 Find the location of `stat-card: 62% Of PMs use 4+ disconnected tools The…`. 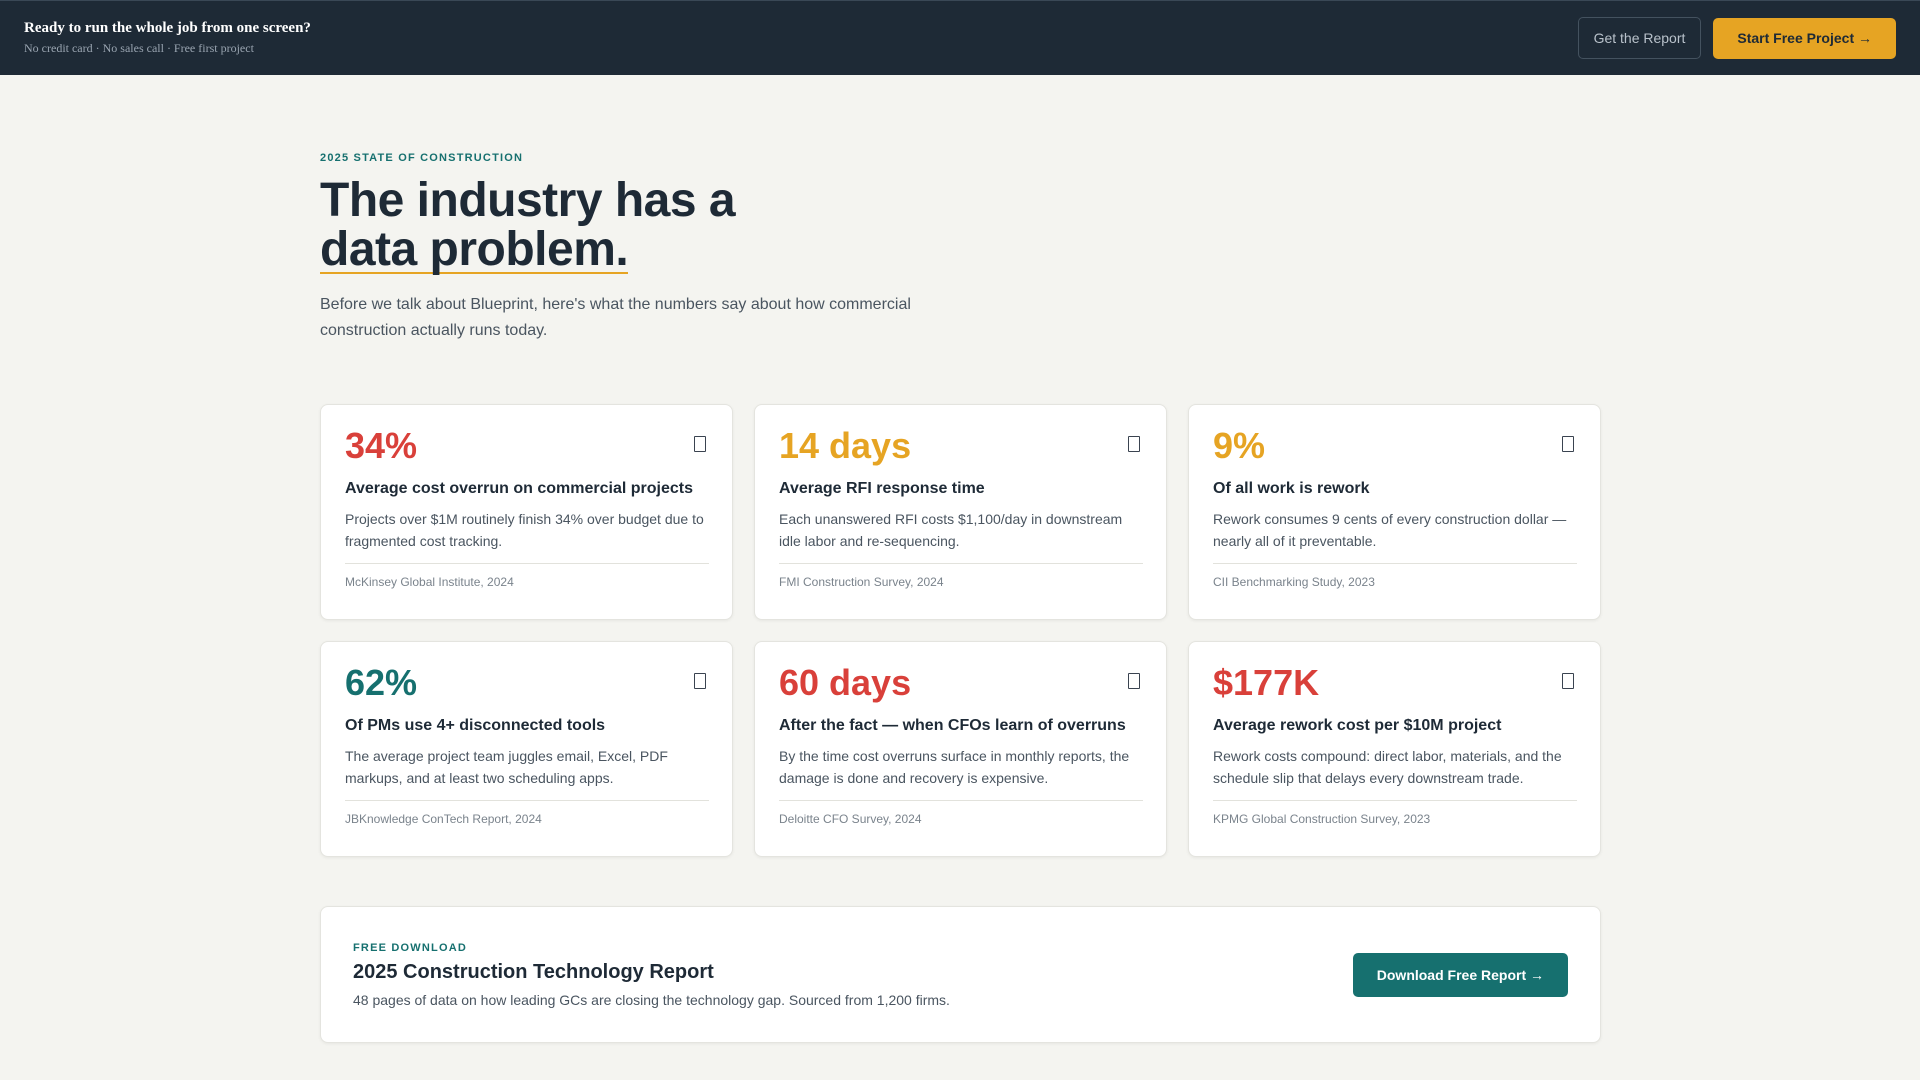

stat-card: 62% Of PMs use 4+ disconnected tools The… is located at coordinates (526, 749).